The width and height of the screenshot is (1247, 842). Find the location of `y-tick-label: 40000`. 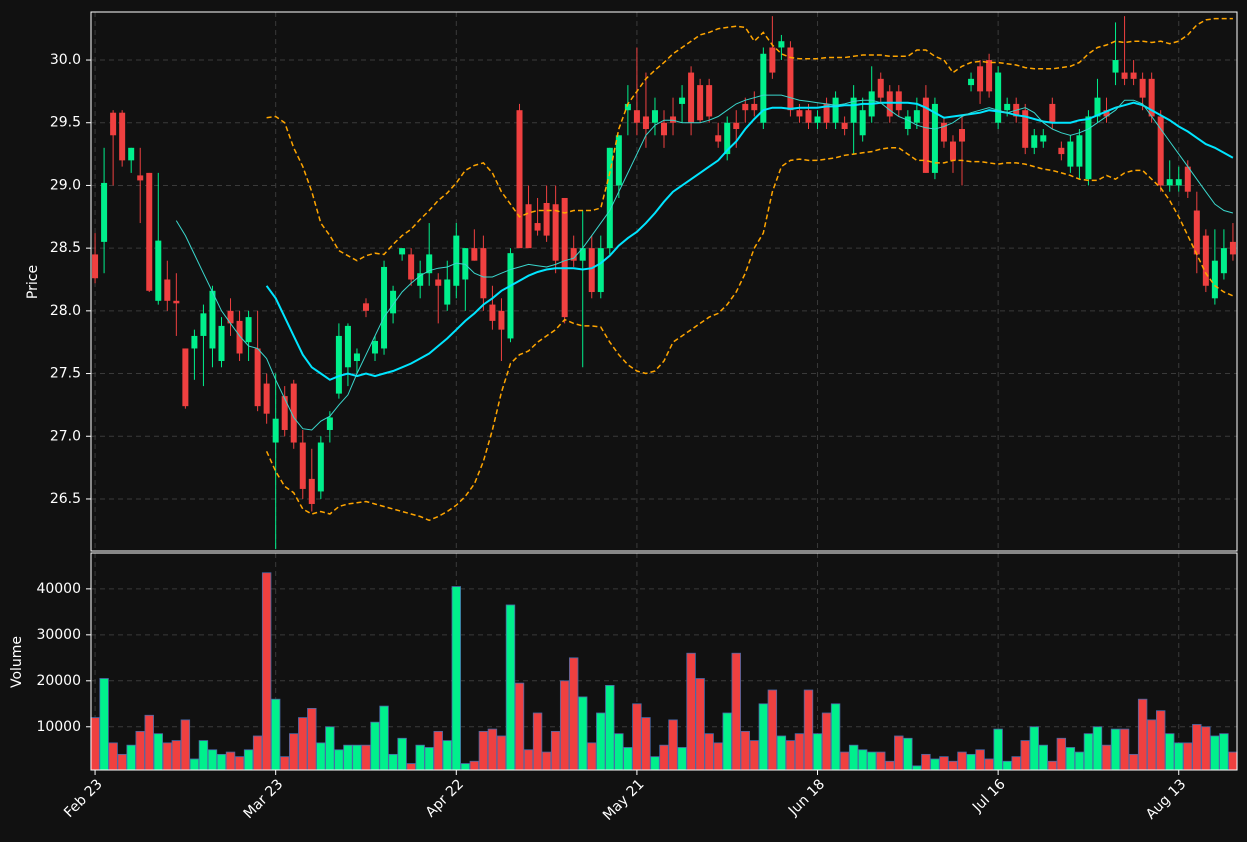

y-tick-label: 40000 is located at coordinates (58, 589).